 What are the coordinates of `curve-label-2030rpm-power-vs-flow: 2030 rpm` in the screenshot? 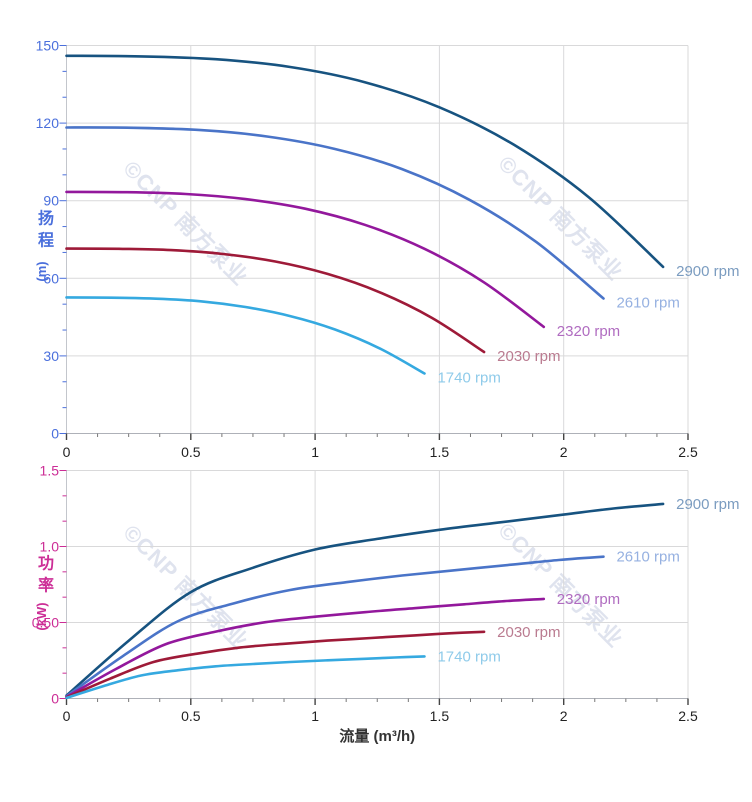 It's located at (528, 632).